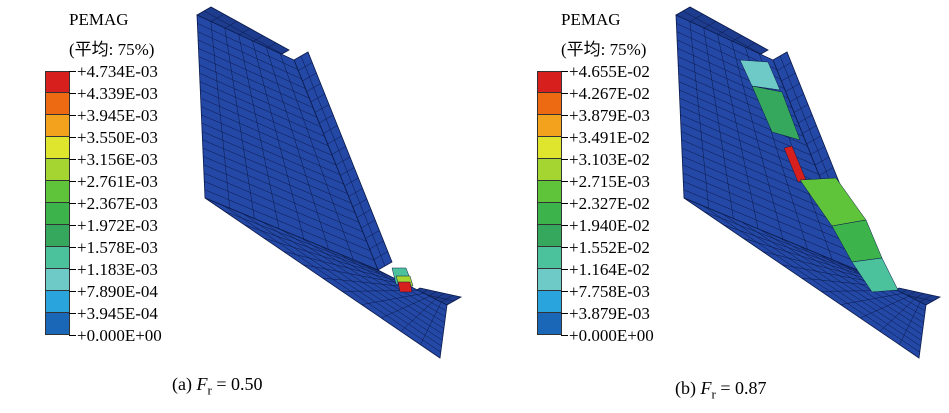 The width and height of the screenshot is (949, 413). What do you see at coordinates (113, 71) in the screenshot?
I see `legend-tick-label: +4.734E-03` at bounding box center [113, 71].